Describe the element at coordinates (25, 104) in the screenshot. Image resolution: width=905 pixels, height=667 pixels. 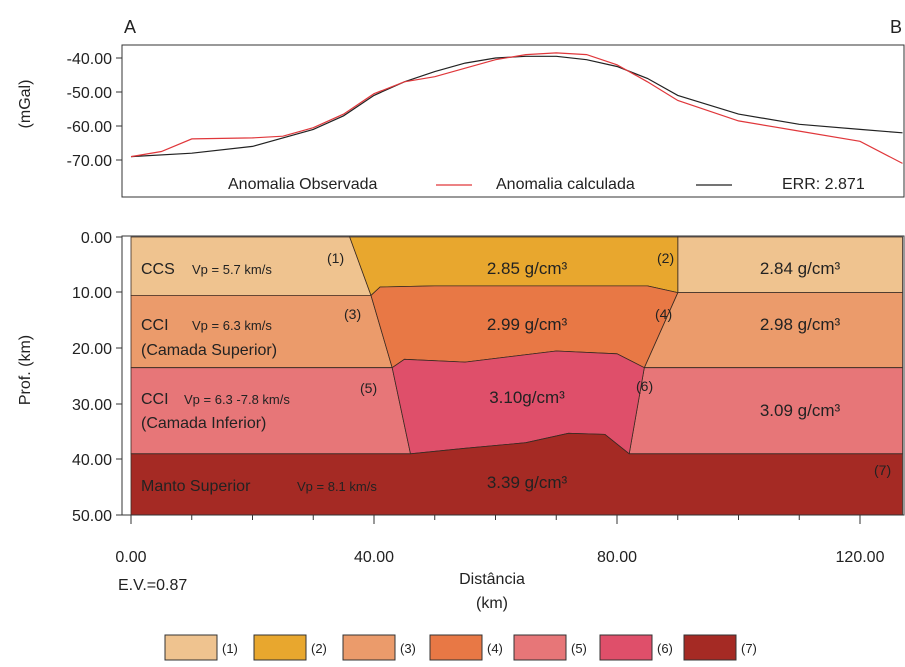
I see `gravity-y-axis-title: (mGal)` at that location.